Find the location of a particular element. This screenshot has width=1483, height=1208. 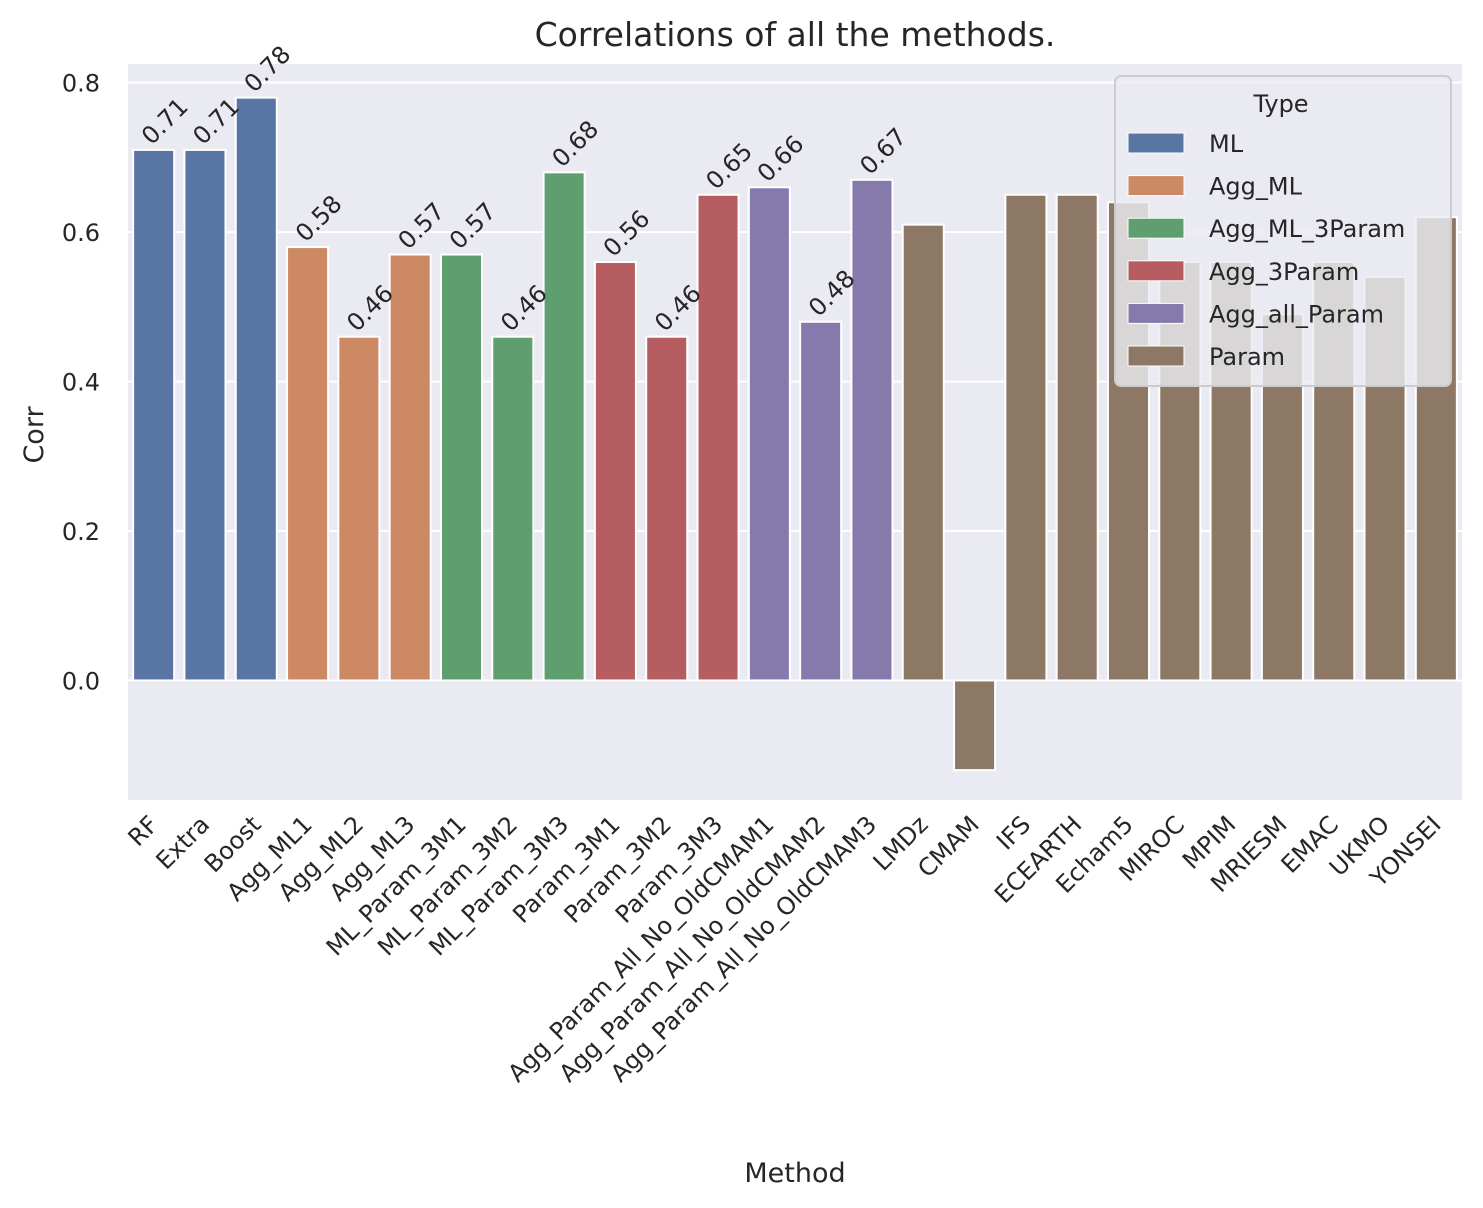

y-tick-label: 0.0 is located at coordinates (81, 681).